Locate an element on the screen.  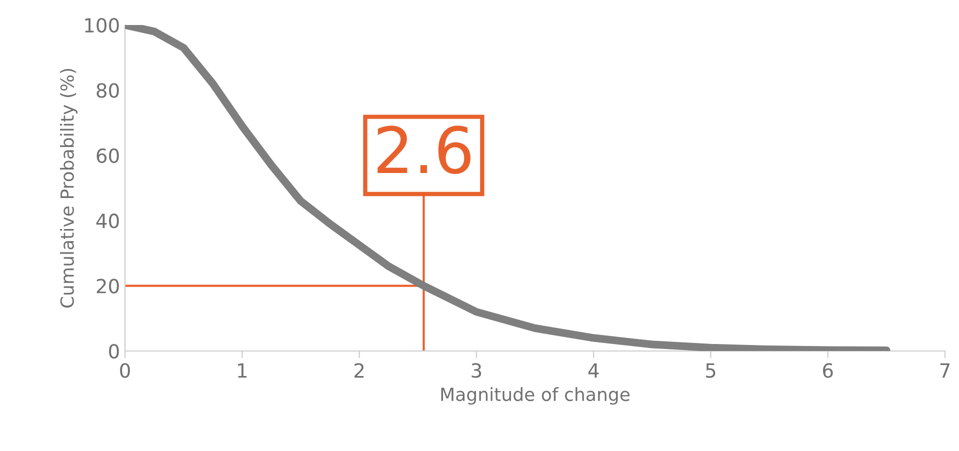
y-tick-label: 60 is located at coordinates (107, 156).